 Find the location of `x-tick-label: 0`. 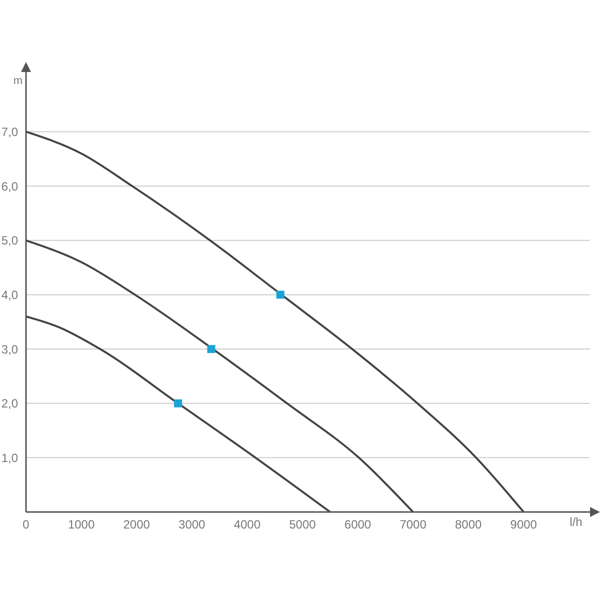

x-tick-label: 0 is located at coordinates (26, 525).